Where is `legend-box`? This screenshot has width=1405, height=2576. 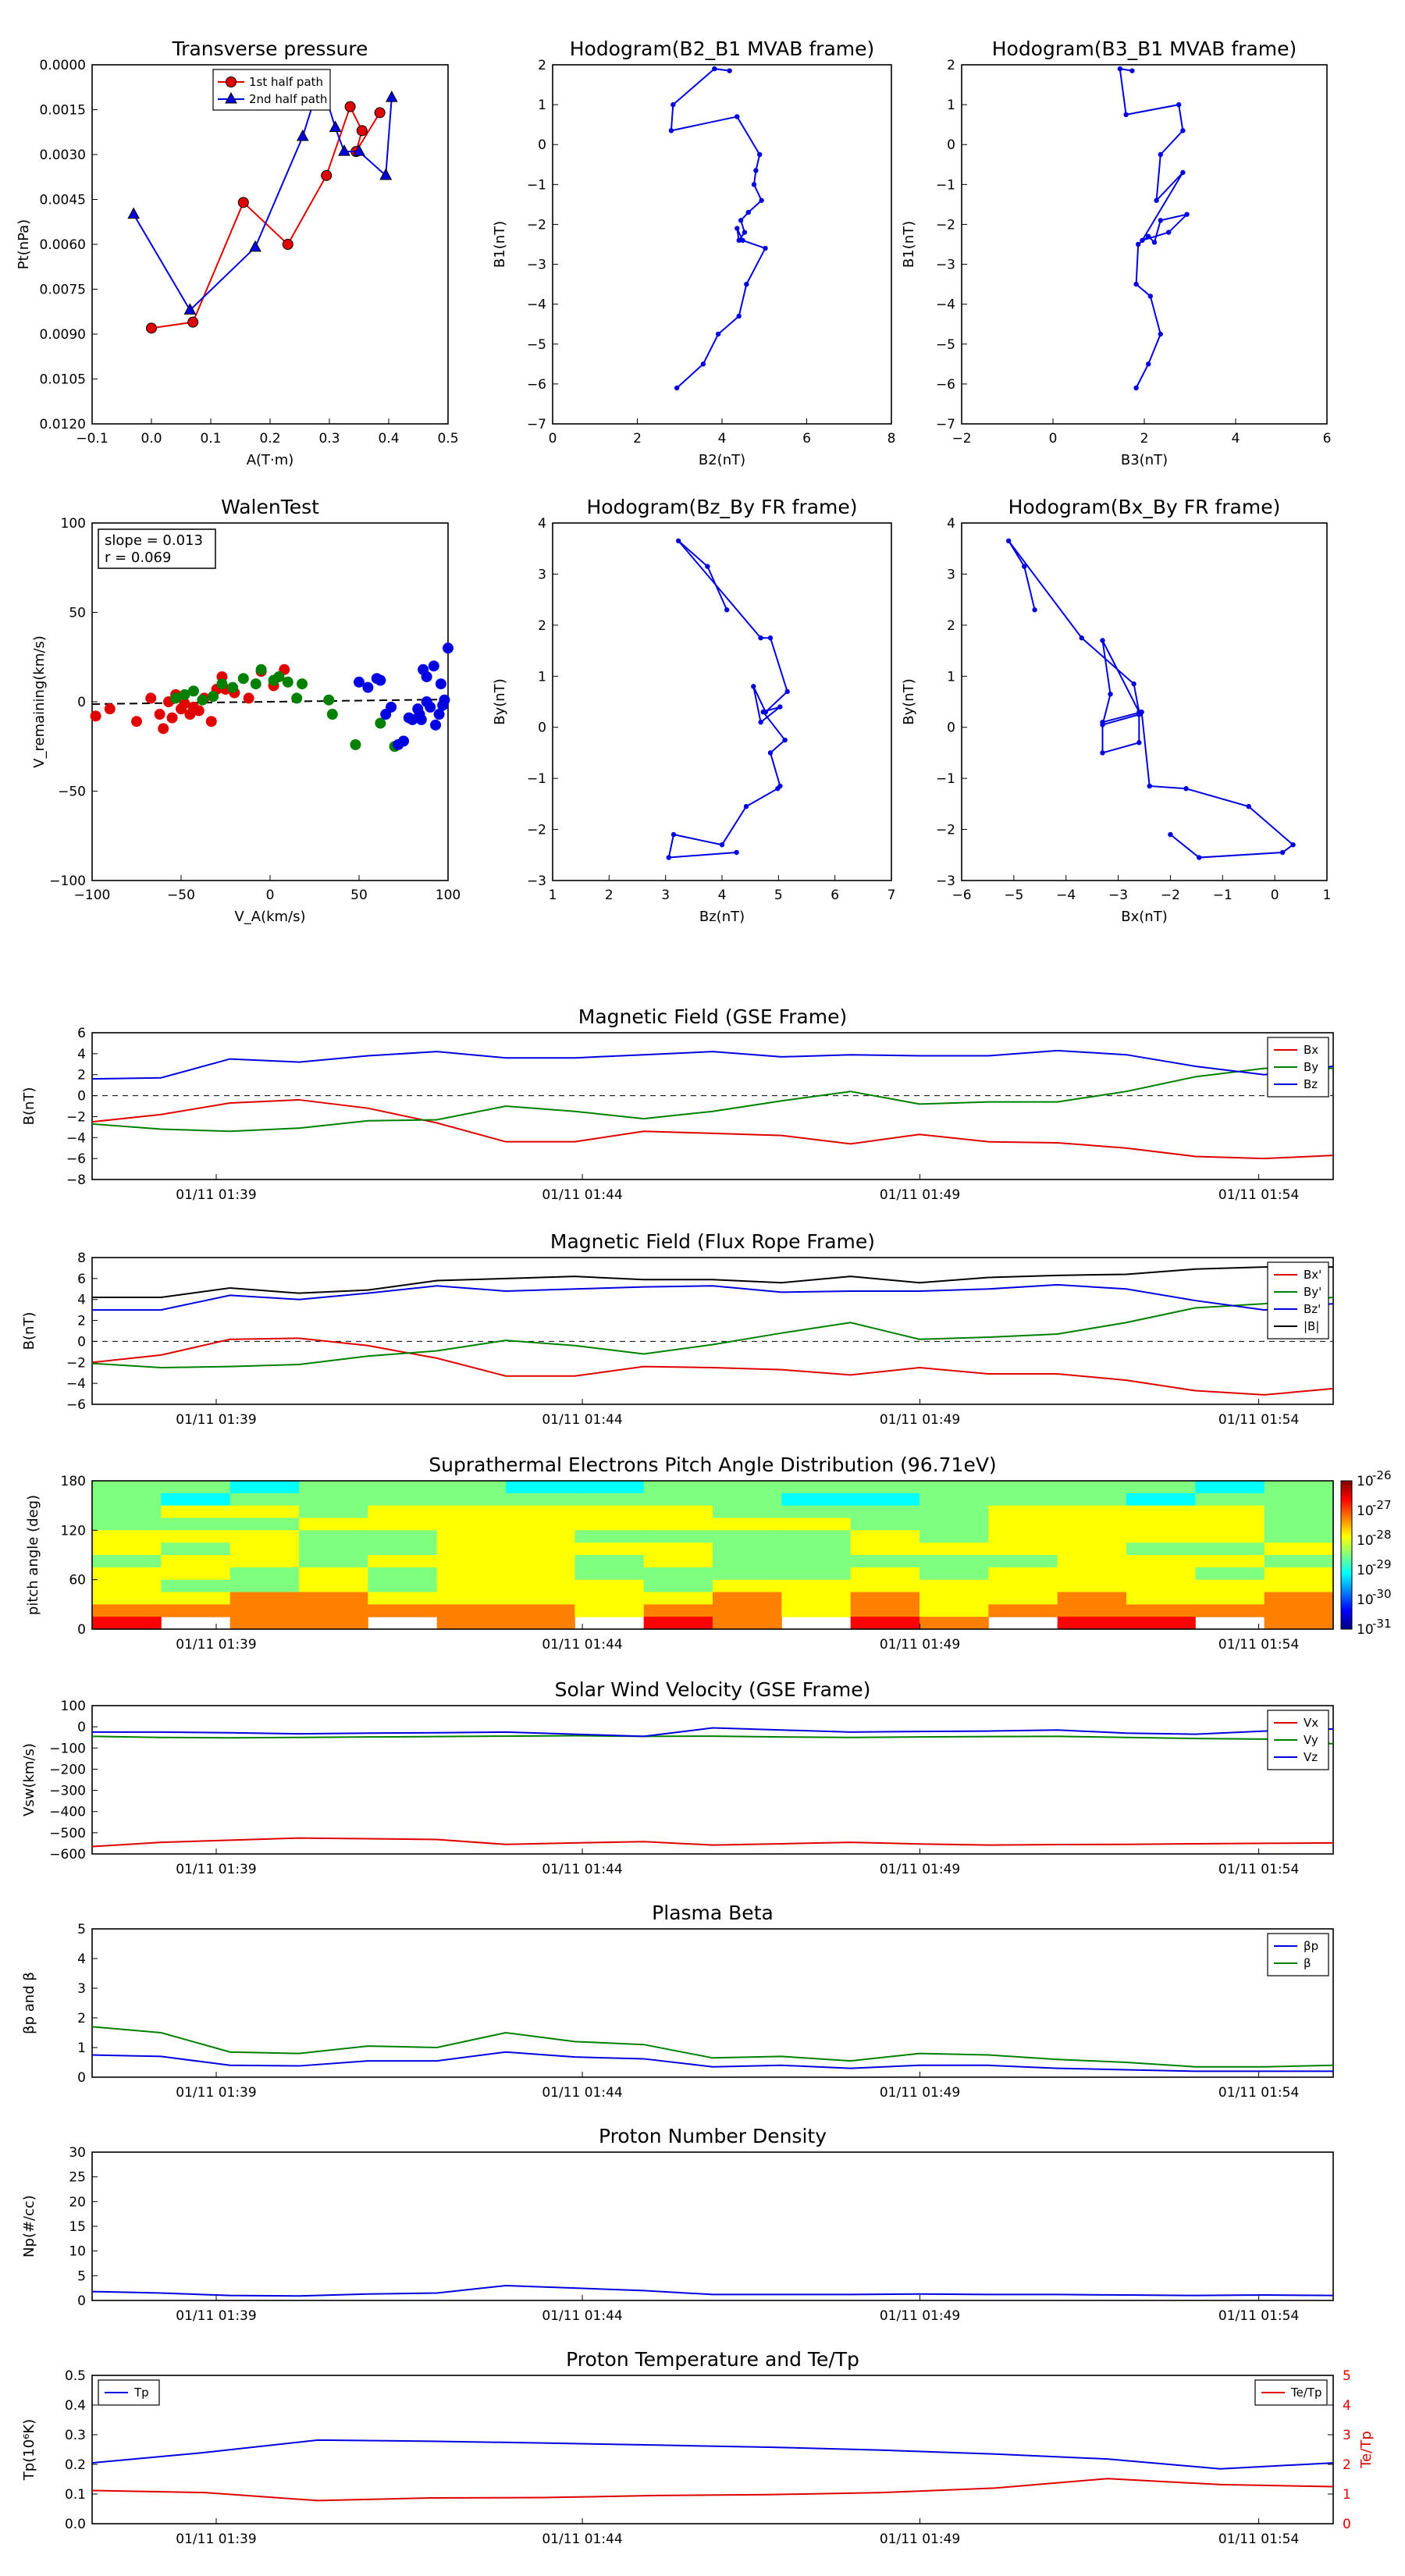
legend-box is located at coordinates (1298, 1067).